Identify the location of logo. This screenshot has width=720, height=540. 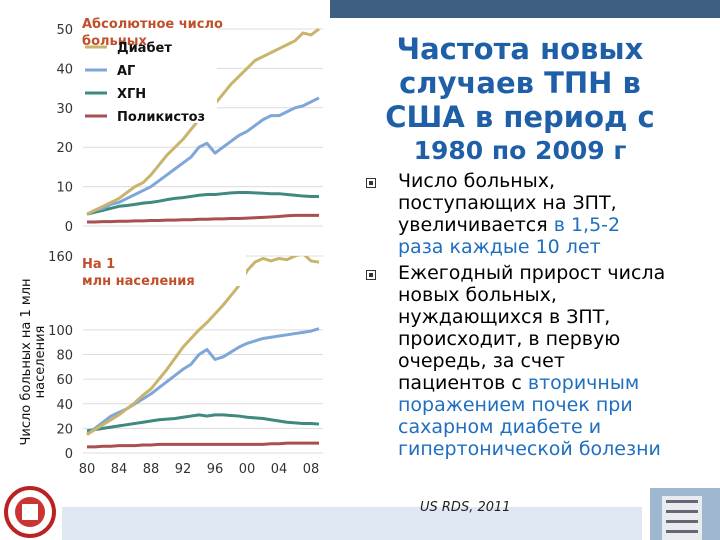
(30, 512).